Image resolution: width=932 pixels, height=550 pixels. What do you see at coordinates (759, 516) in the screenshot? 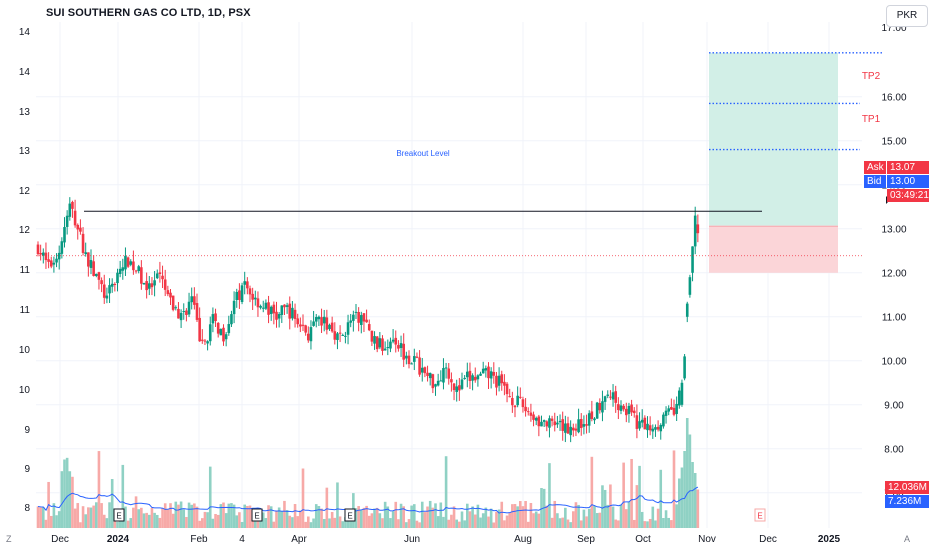
I see `earnings-marker: E` at bounding box center [759, 516].